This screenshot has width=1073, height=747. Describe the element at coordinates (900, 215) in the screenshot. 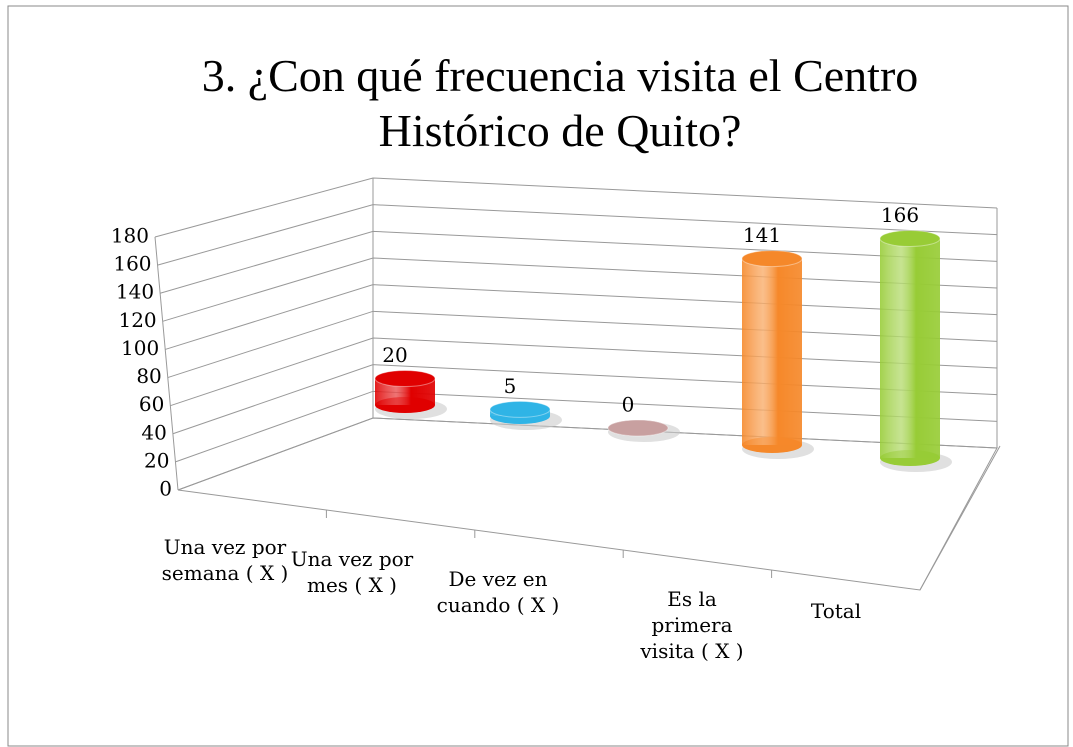

I see `value-label: 166` at that location.